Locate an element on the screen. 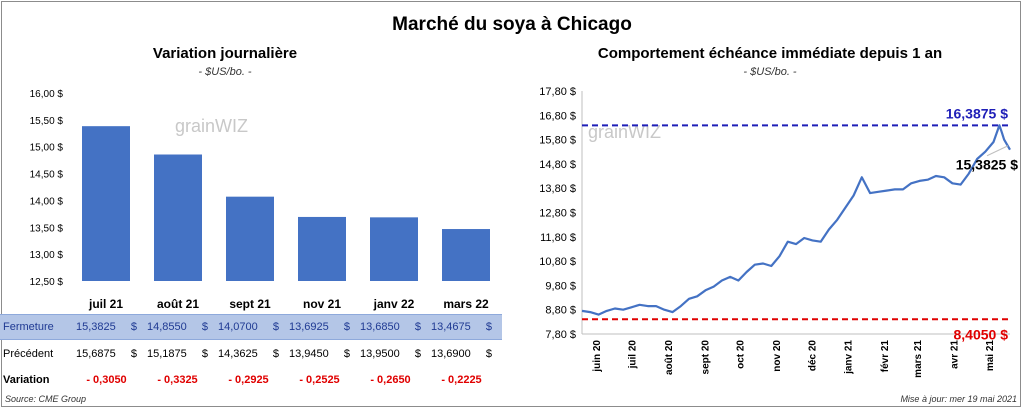  y-tick-label: 11,80 $ is located at coordinates (558, 238).